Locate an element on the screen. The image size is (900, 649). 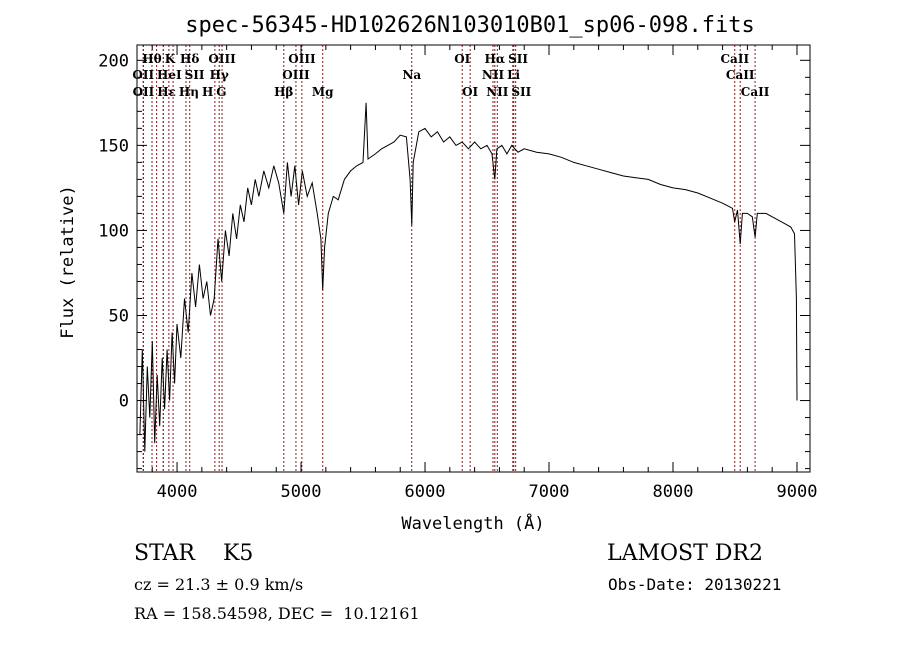
spectral-line-label: Hβ is located at coordinates (283, 92).